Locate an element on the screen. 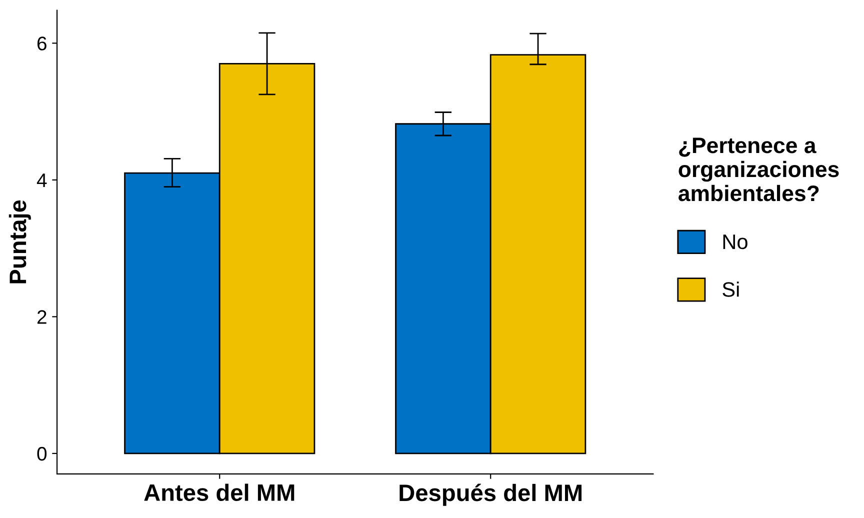 This screenshot has width=864, height=518. y-tick-label: 2 is located at coordinates (41, 317).